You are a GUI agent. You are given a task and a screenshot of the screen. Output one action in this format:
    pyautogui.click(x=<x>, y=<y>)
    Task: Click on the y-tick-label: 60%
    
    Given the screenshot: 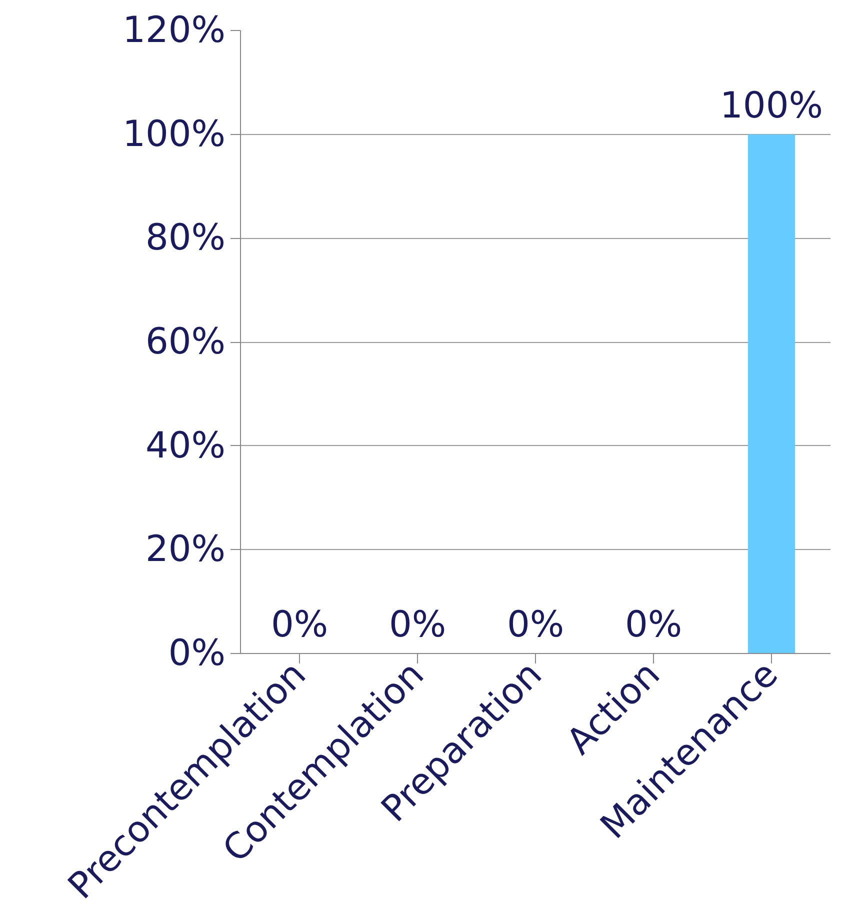 What is the action you would take?
    pyautogui.click(x=185, y=342)
    